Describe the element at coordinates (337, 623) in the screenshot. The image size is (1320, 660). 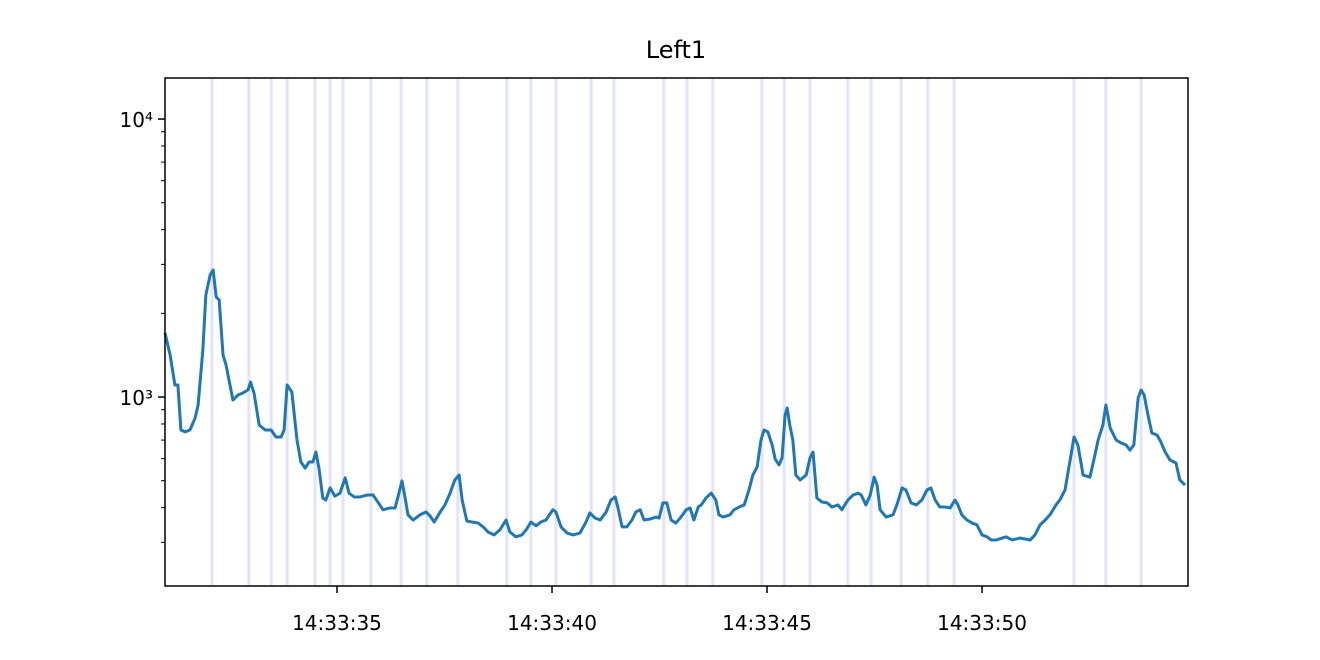
I see `x-tick-label: 14:33:35` at that location.